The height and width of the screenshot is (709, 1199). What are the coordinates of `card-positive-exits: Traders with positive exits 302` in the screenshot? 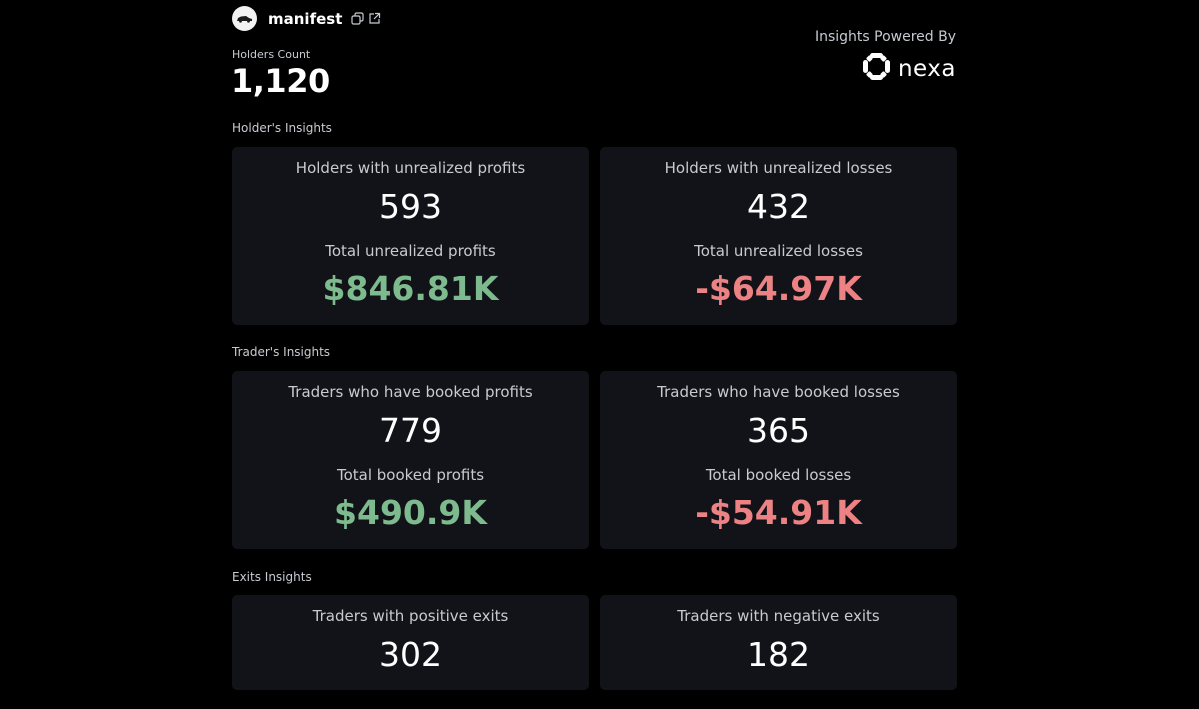 It's located at (410, 642).